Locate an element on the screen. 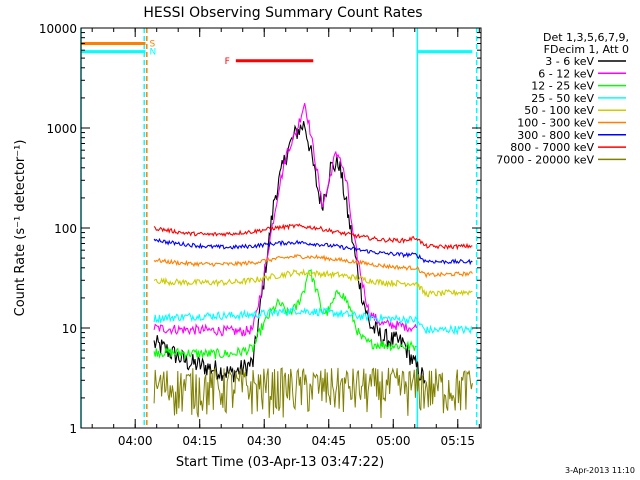  y-tick-label: 10 is located at coordinates (69, 329).